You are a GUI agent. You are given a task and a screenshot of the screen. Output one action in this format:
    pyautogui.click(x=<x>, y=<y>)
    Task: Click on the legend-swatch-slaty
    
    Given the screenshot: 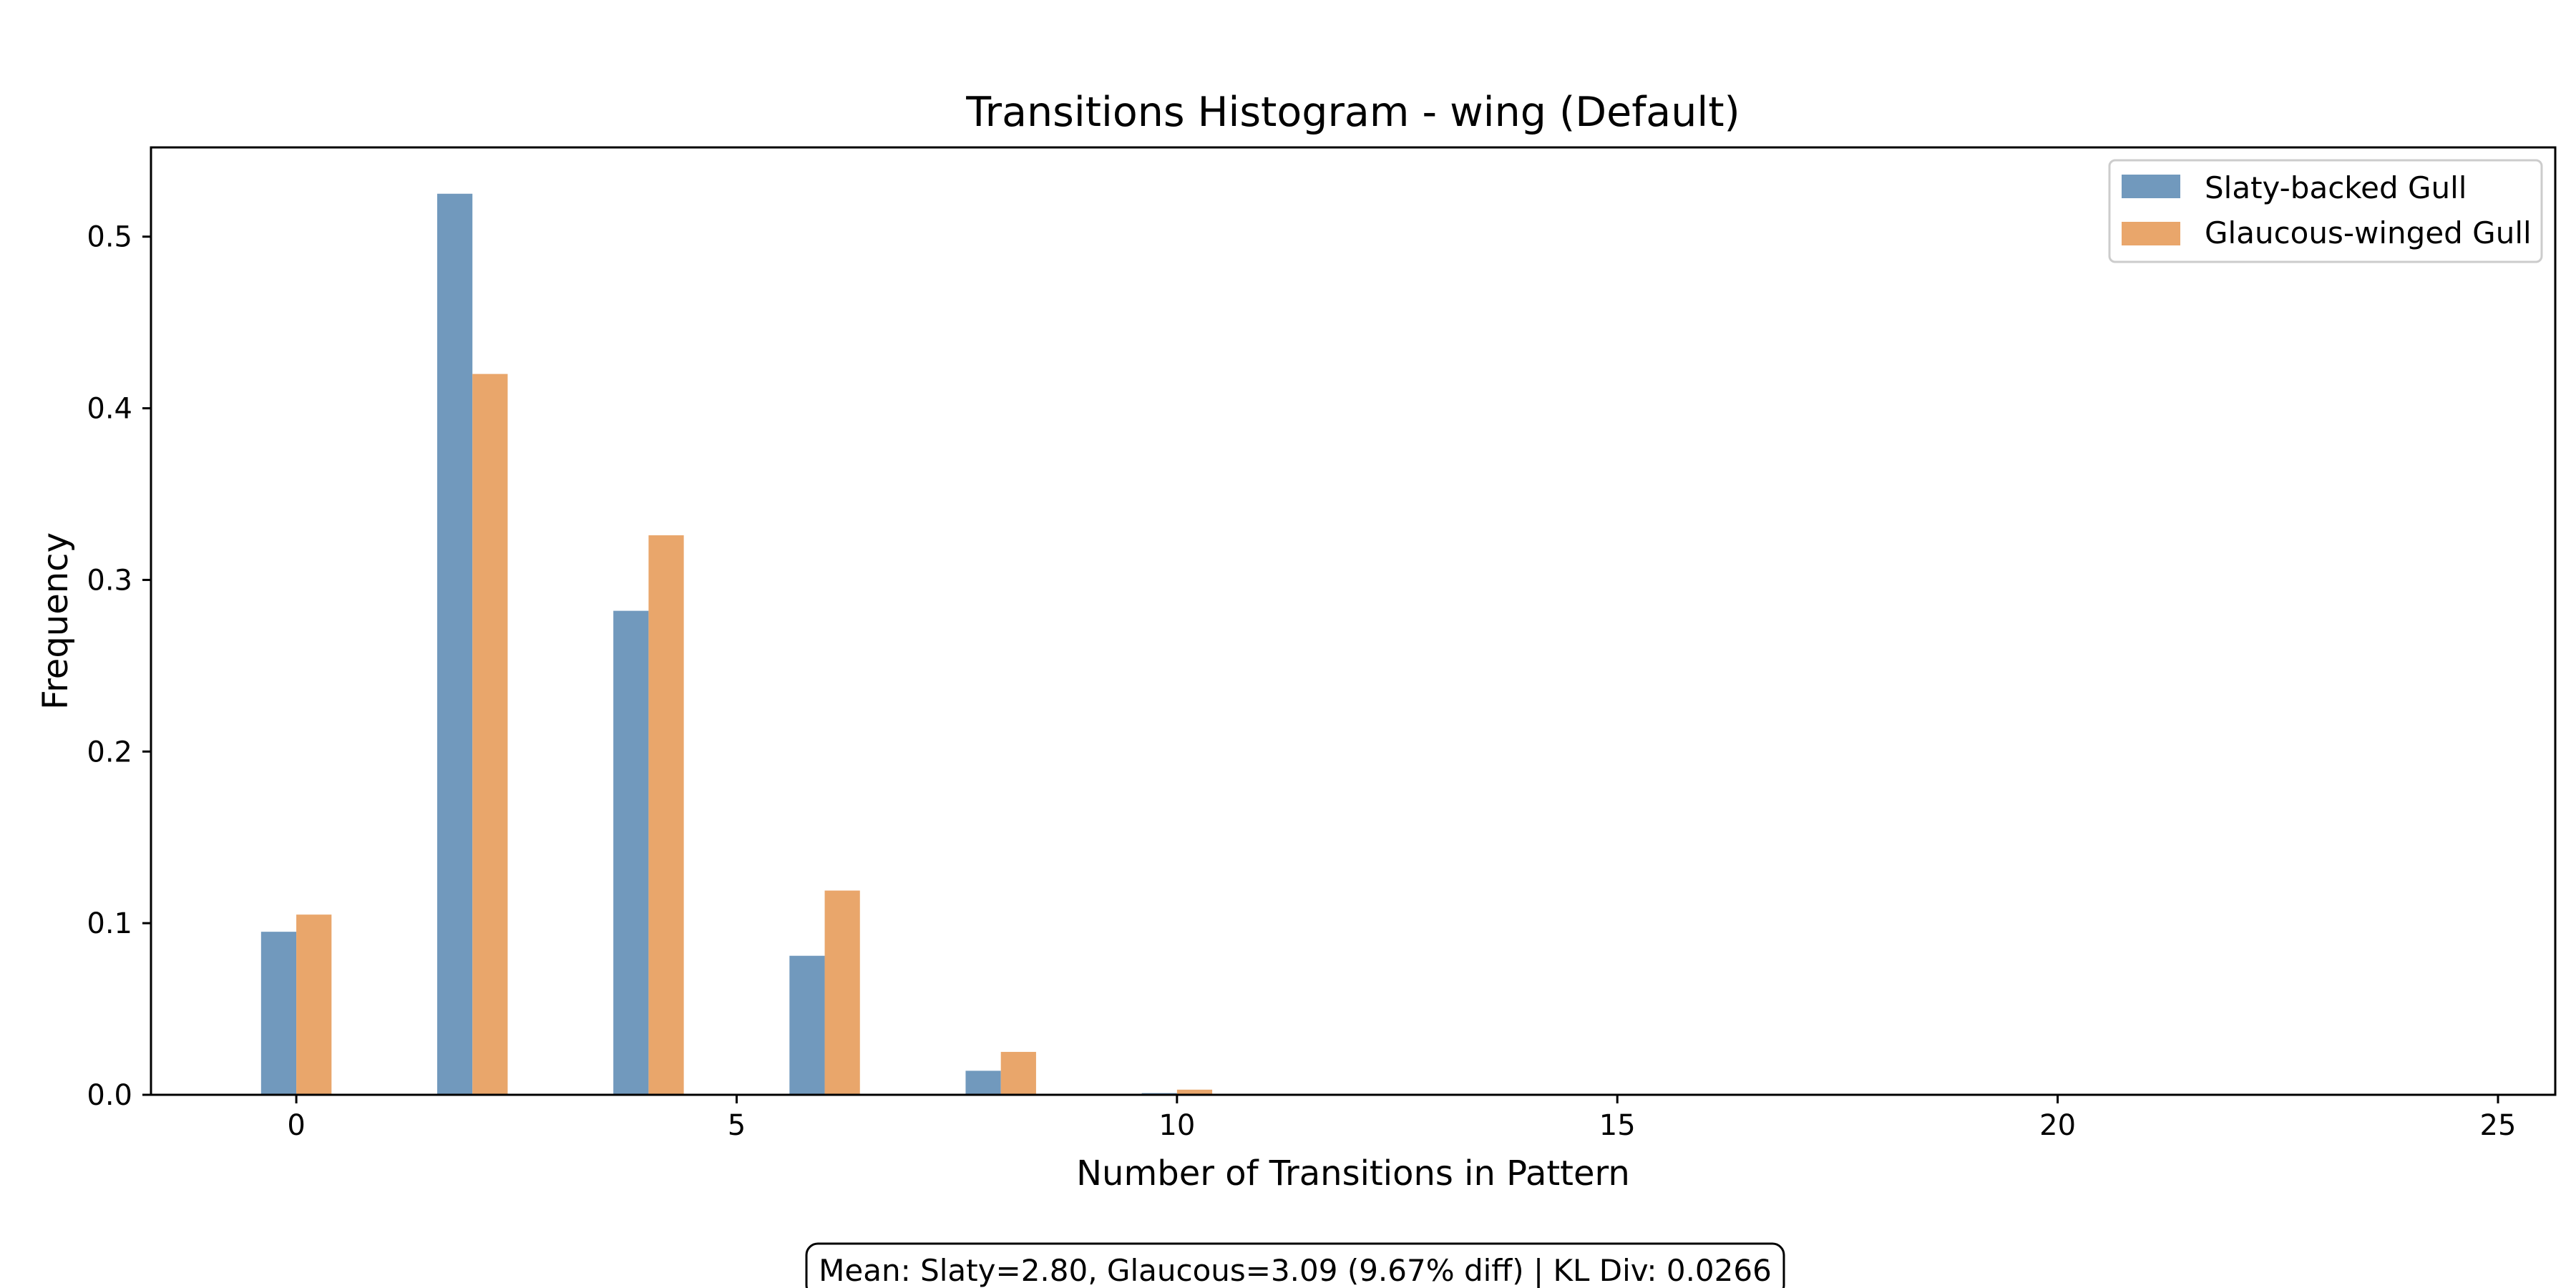 What is the action you would take?
    pyautogui.click(x=2151, y=186)
    